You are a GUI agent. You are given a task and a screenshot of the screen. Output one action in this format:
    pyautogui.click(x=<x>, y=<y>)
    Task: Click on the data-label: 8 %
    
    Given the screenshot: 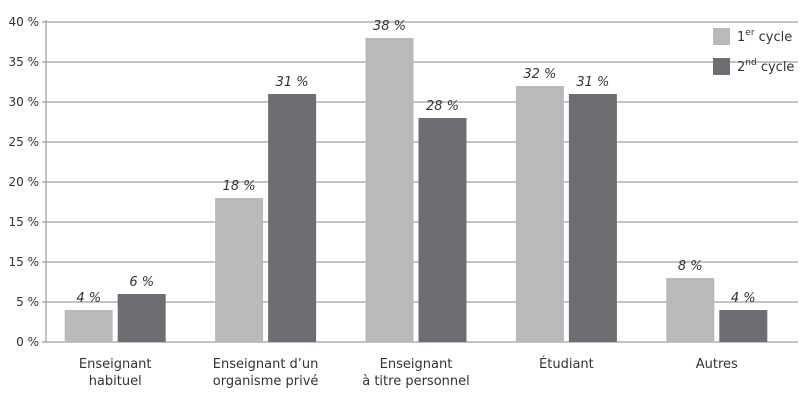 What is the action you would take?
    pyautogui.click(x=690, y=266)
    